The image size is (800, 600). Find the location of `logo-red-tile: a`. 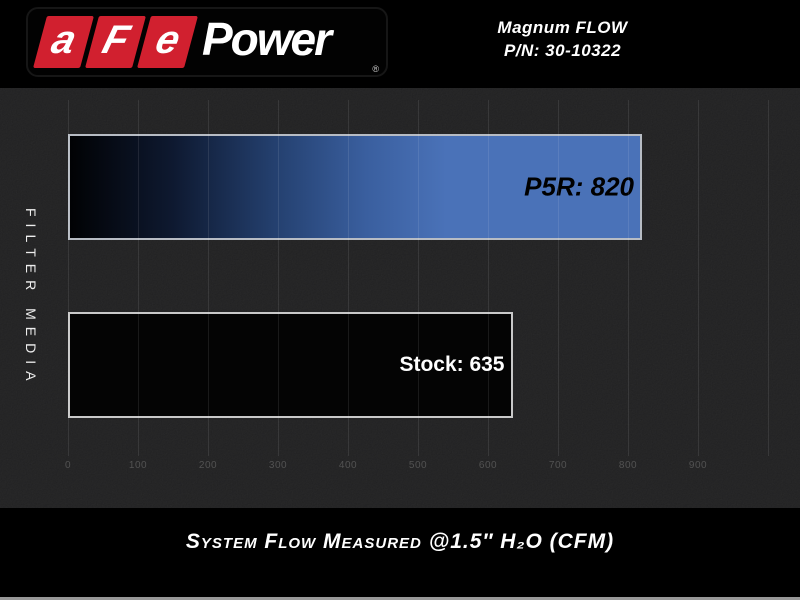

logo-red-tile: a is located at coordinates (63, 42).